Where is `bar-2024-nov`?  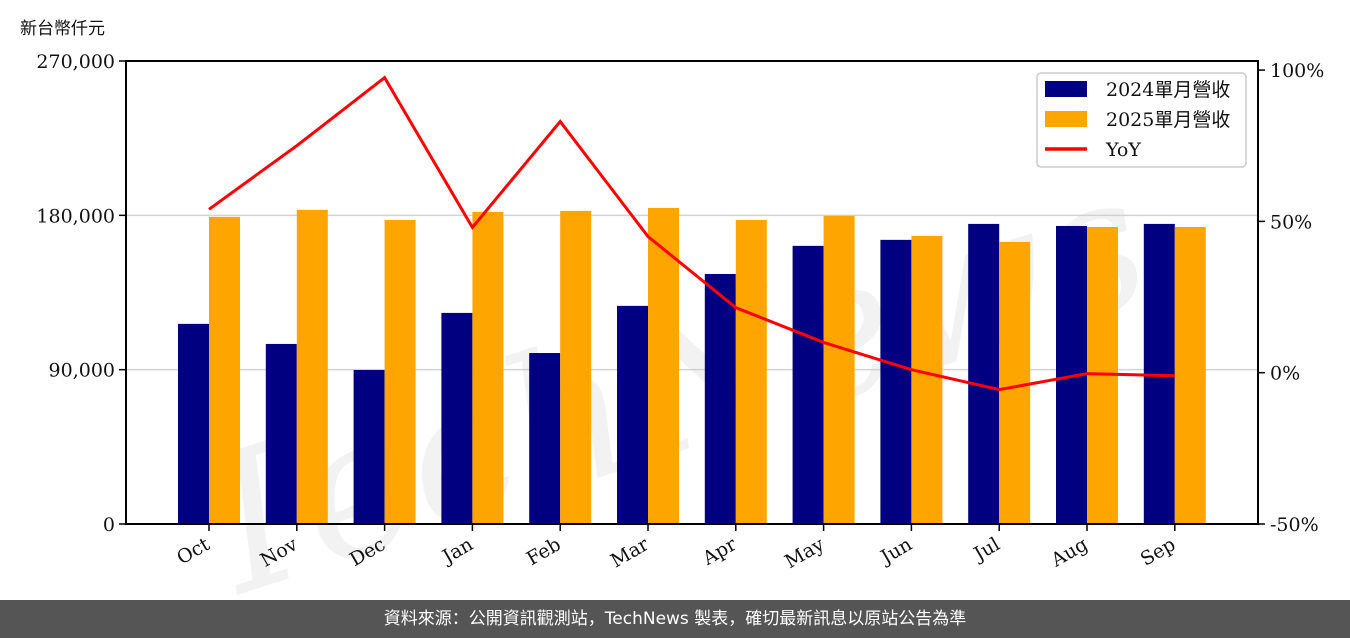 bar-2024-nov is located at coordinates (281, 433).